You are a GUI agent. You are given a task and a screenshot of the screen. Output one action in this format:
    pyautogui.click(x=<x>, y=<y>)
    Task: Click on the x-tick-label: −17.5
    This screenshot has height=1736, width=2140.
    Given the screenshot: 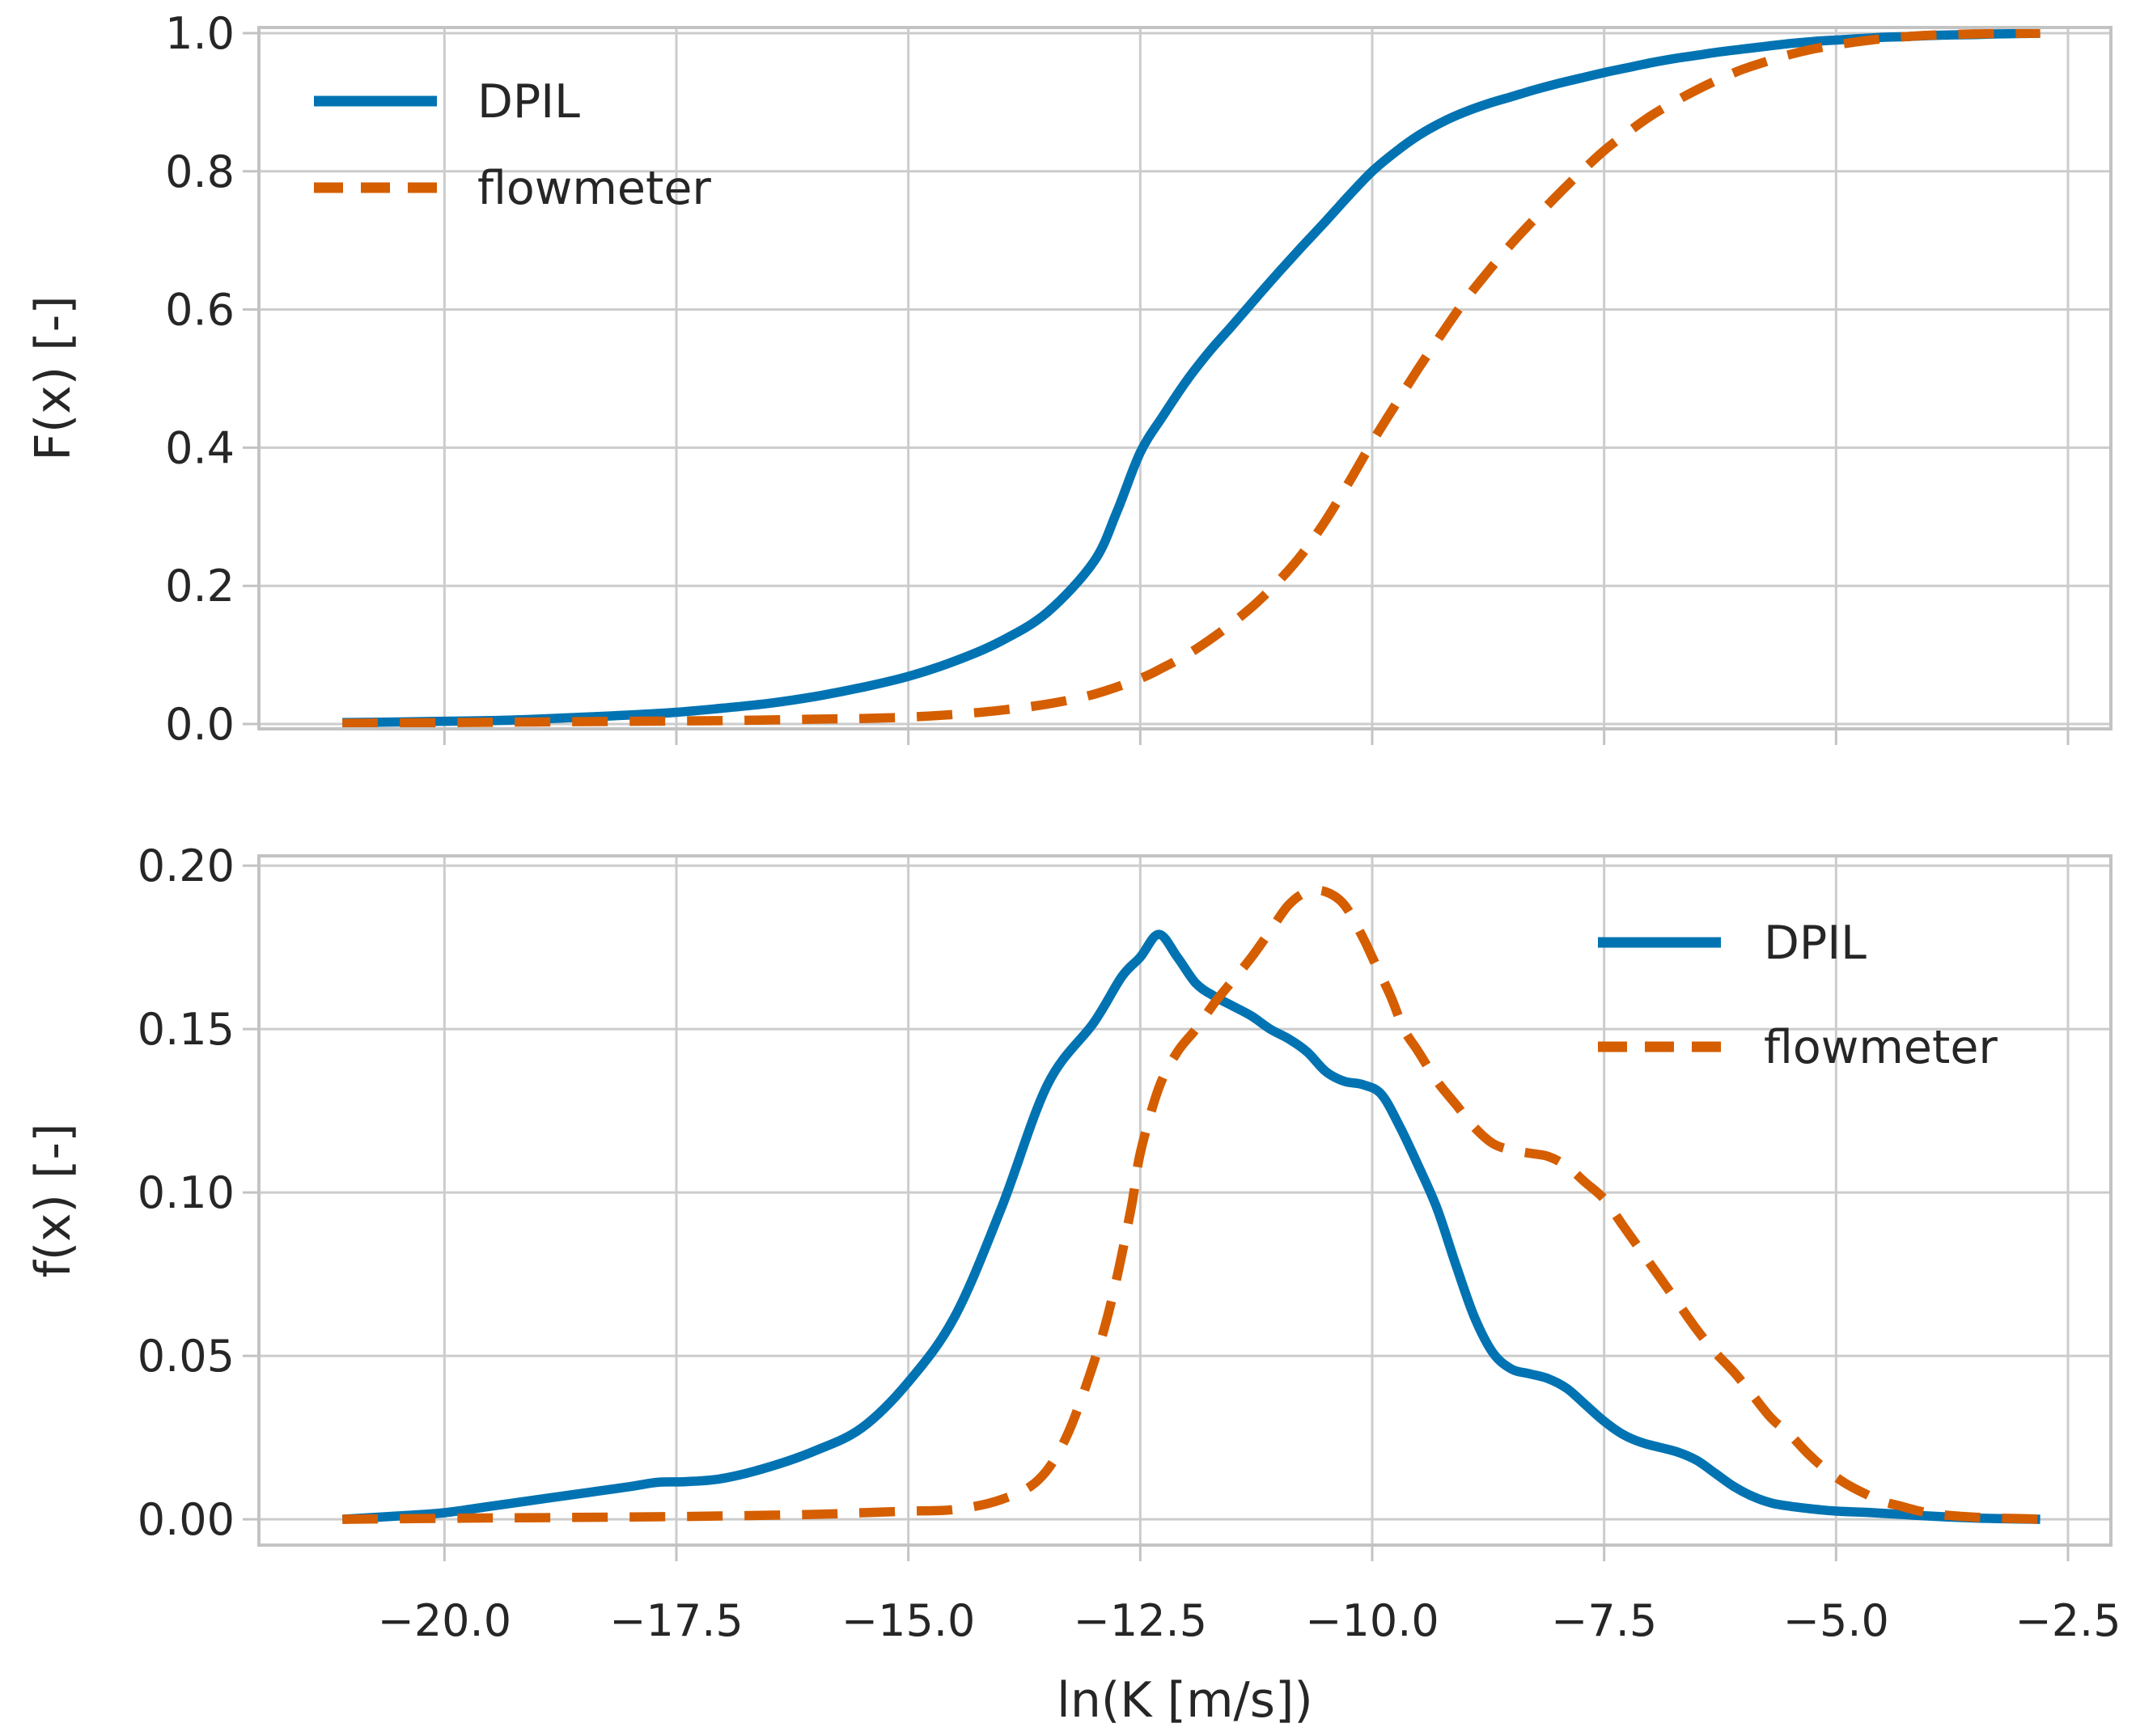 What is the action you would take?
    pyautogui.click(x=676, y=1620)
    